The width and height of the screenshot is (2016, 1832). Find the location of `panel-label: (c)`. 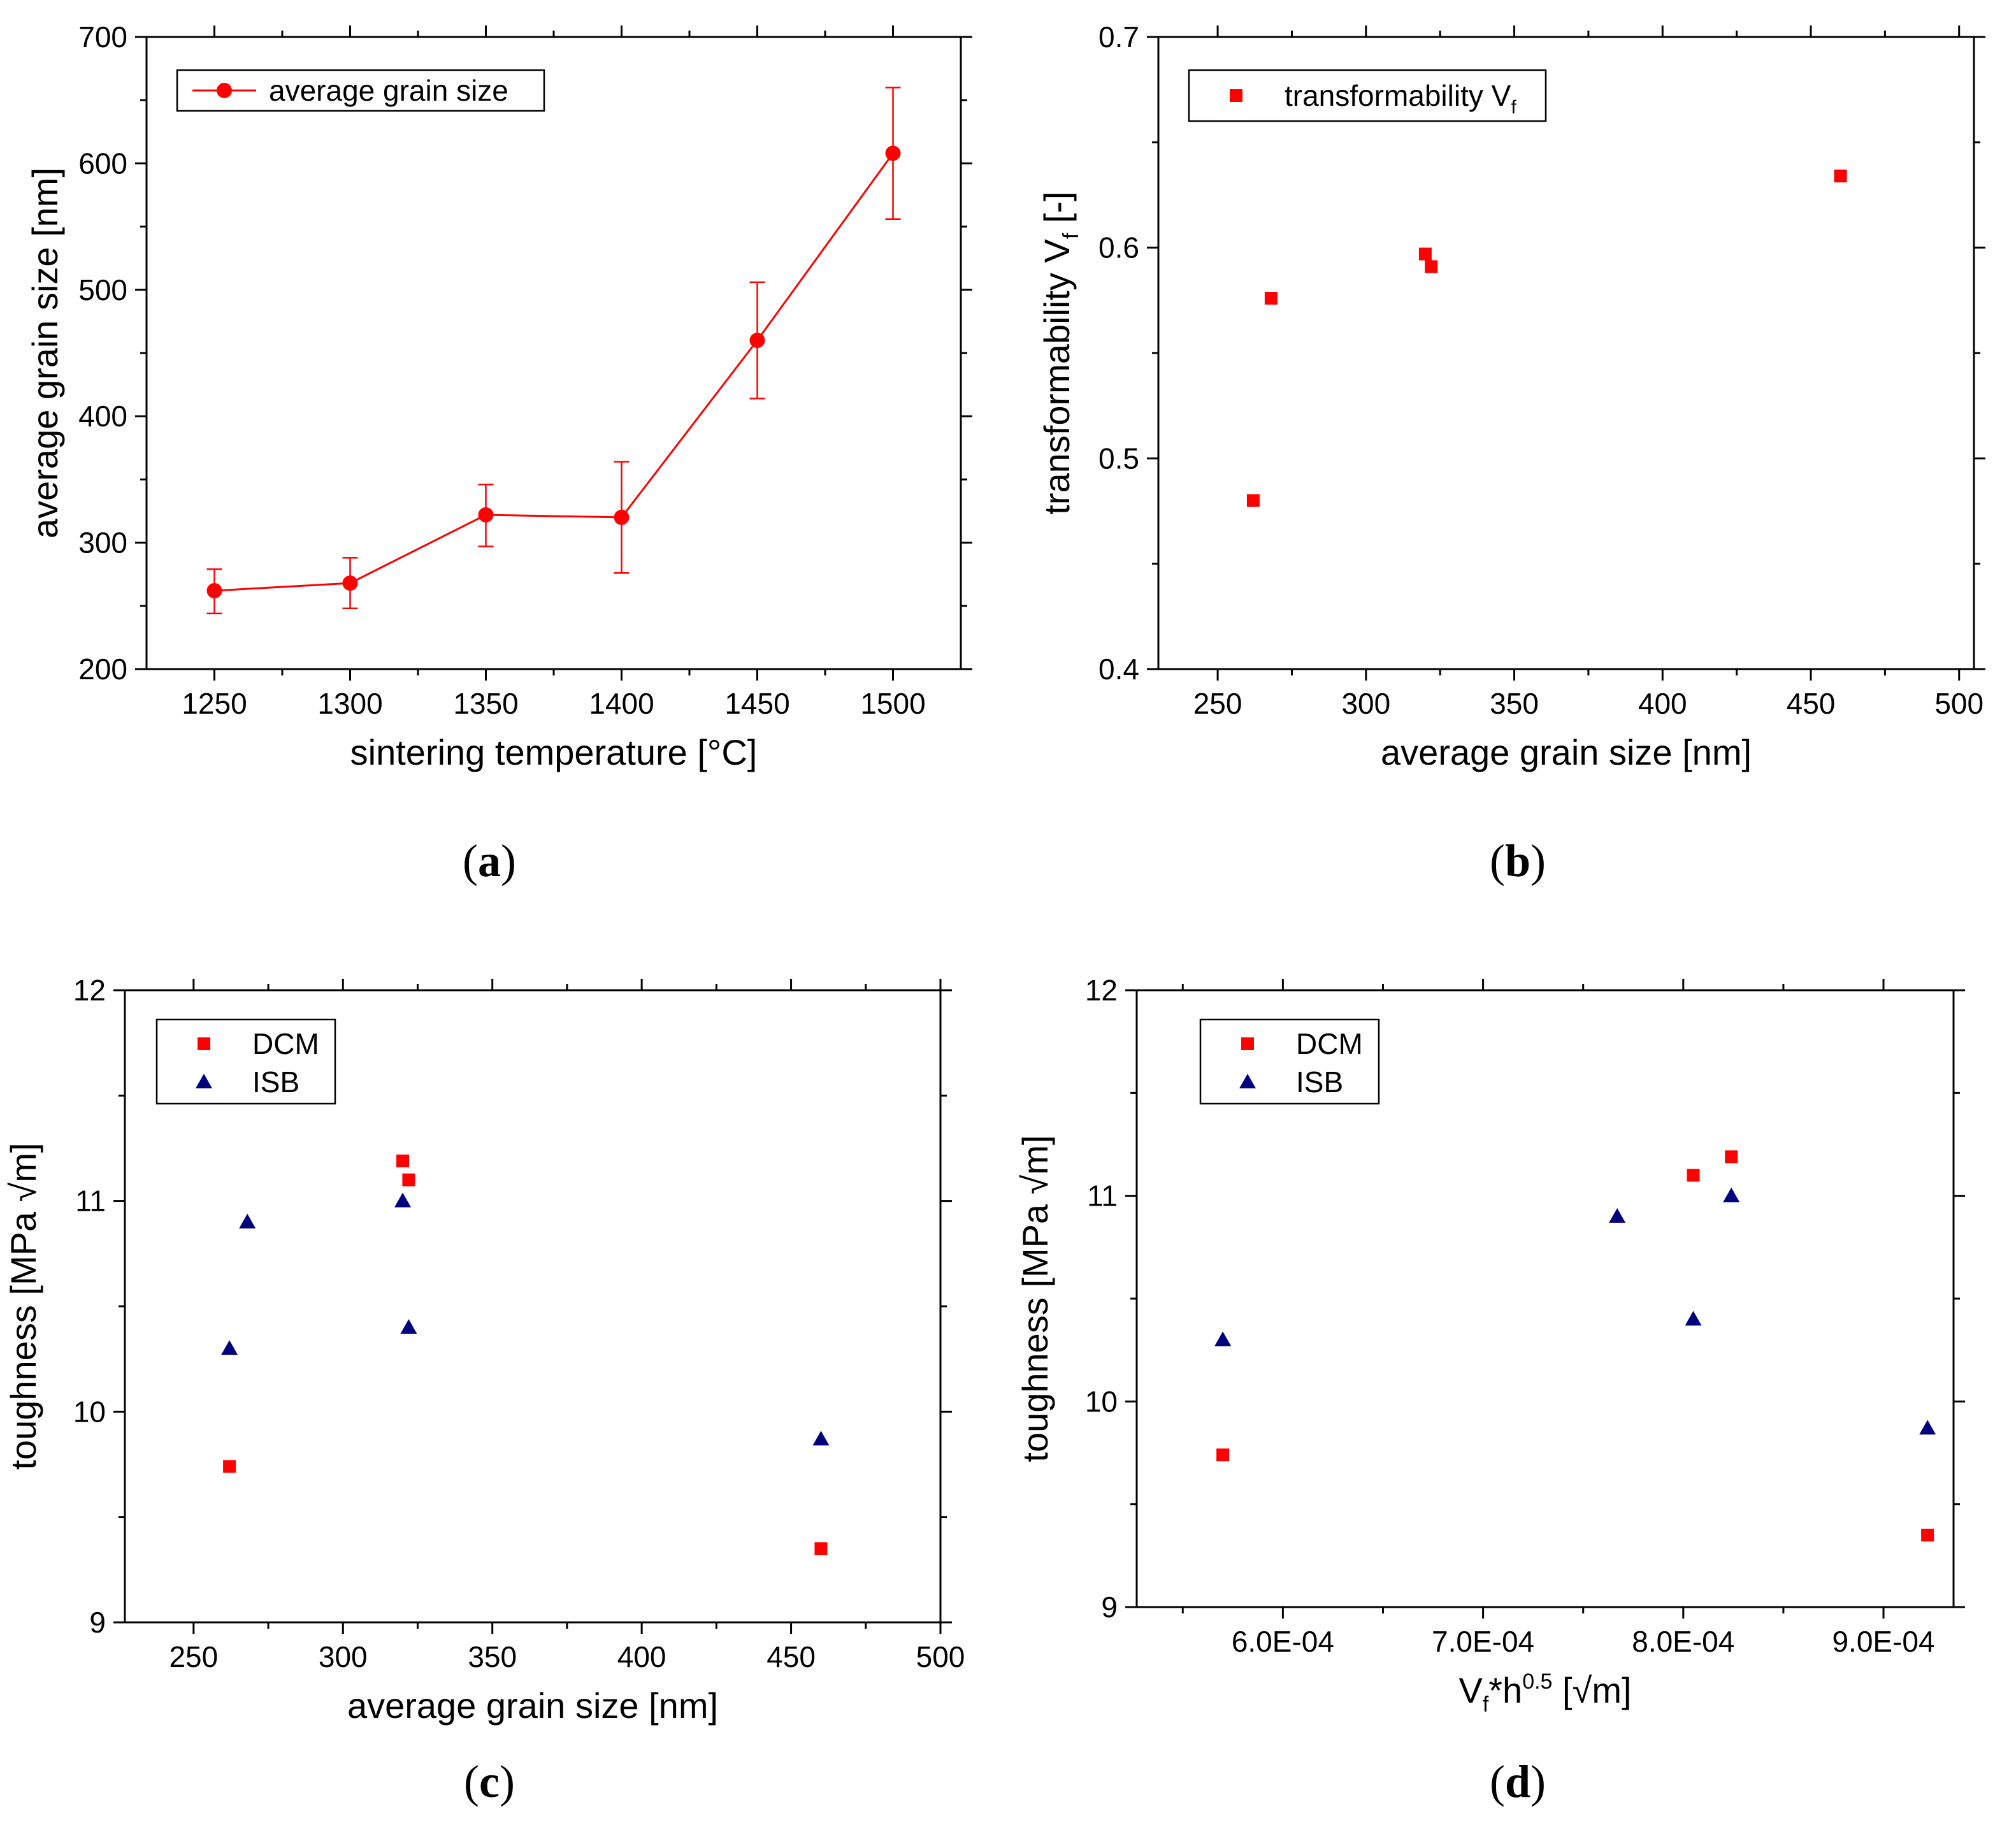

panel-label: (c) is located at coordinates (489, 1781).